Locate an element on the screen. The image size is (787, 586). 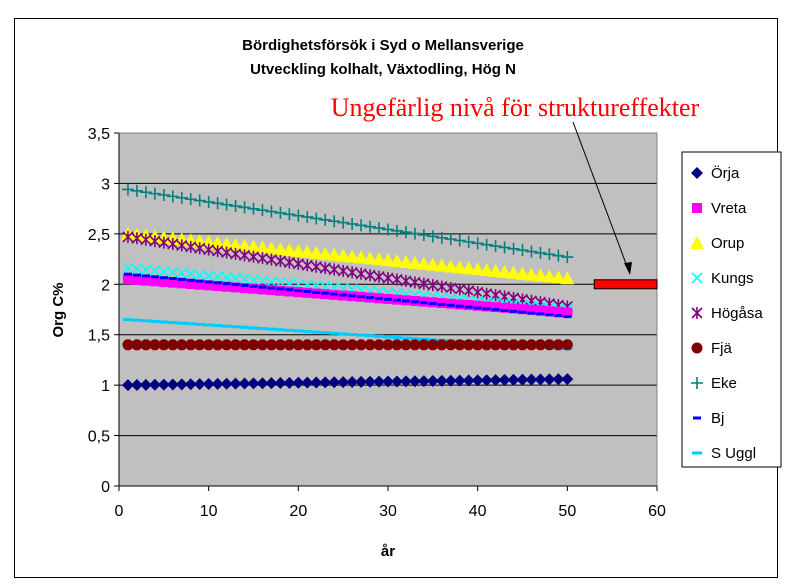
x-tick-label: 0 is located at coordinates (119, 511).